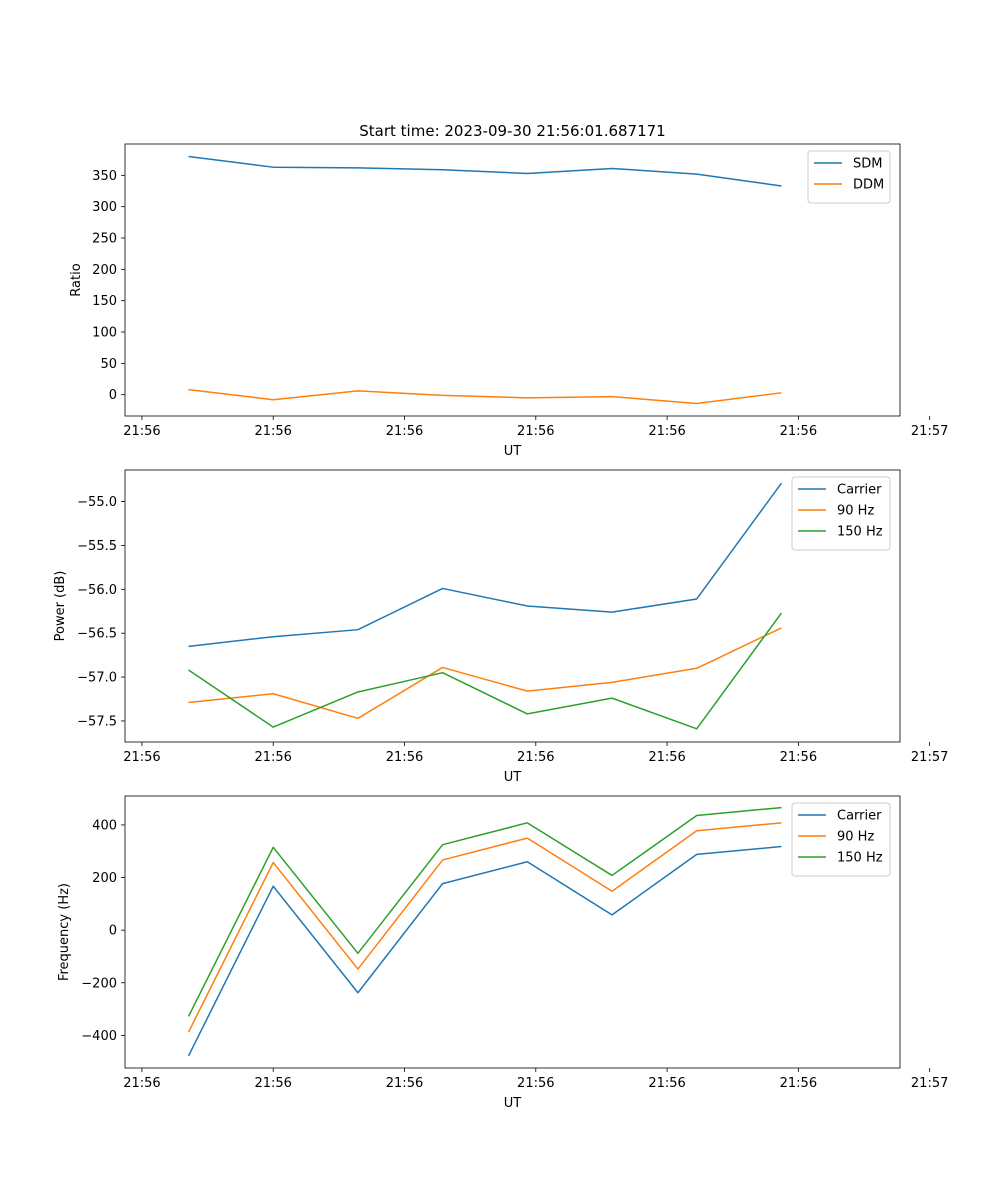  Describe the element at coordinates (97, 502) in the screenshot. I see `chart-2-ytick-label: −55.0` at that location.